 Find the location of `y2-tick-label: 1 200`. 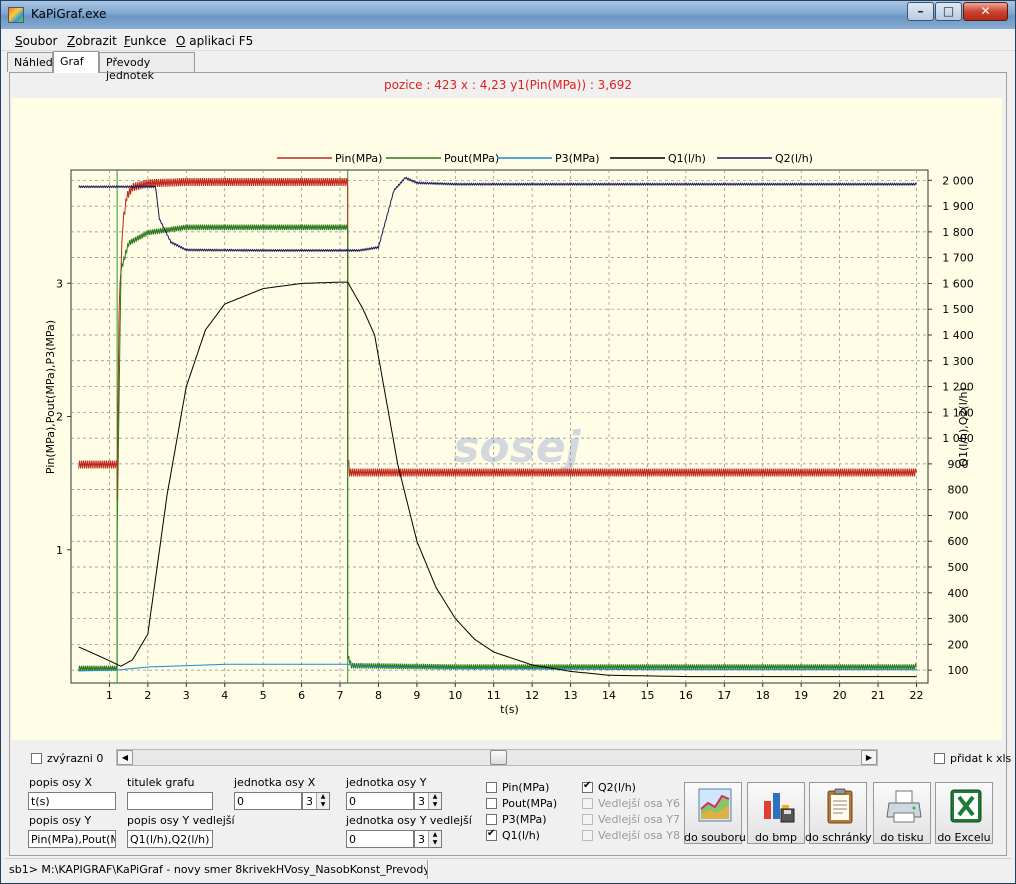

y2-tick-label: 1 200 is located at coordinates (958, 387).